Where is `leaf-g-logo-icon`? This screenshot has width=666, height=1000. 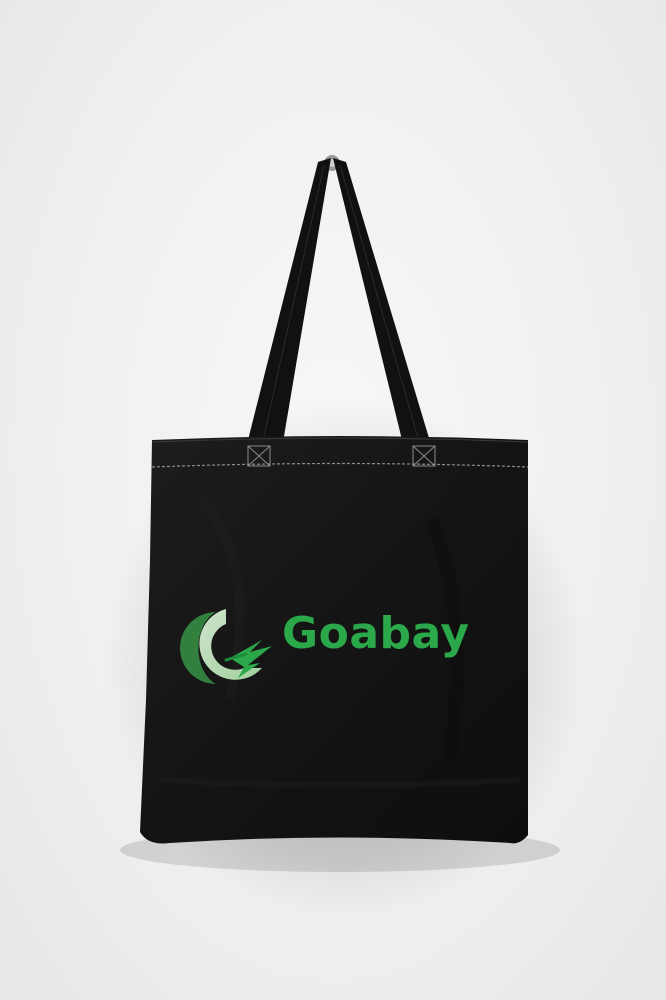 leaf-g-logo-icon is located at coordinates (226, 646).